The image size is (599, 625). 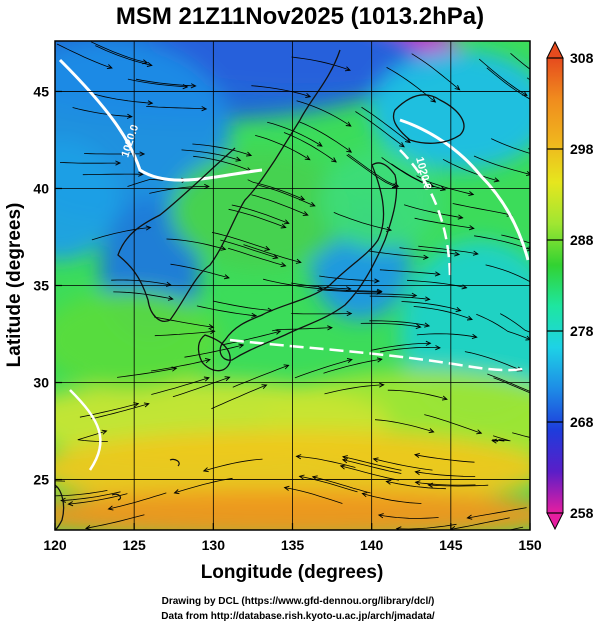 I want to click on colorbar-ticks: 258 268 278 288 298 308, so click(x=570, y=285).